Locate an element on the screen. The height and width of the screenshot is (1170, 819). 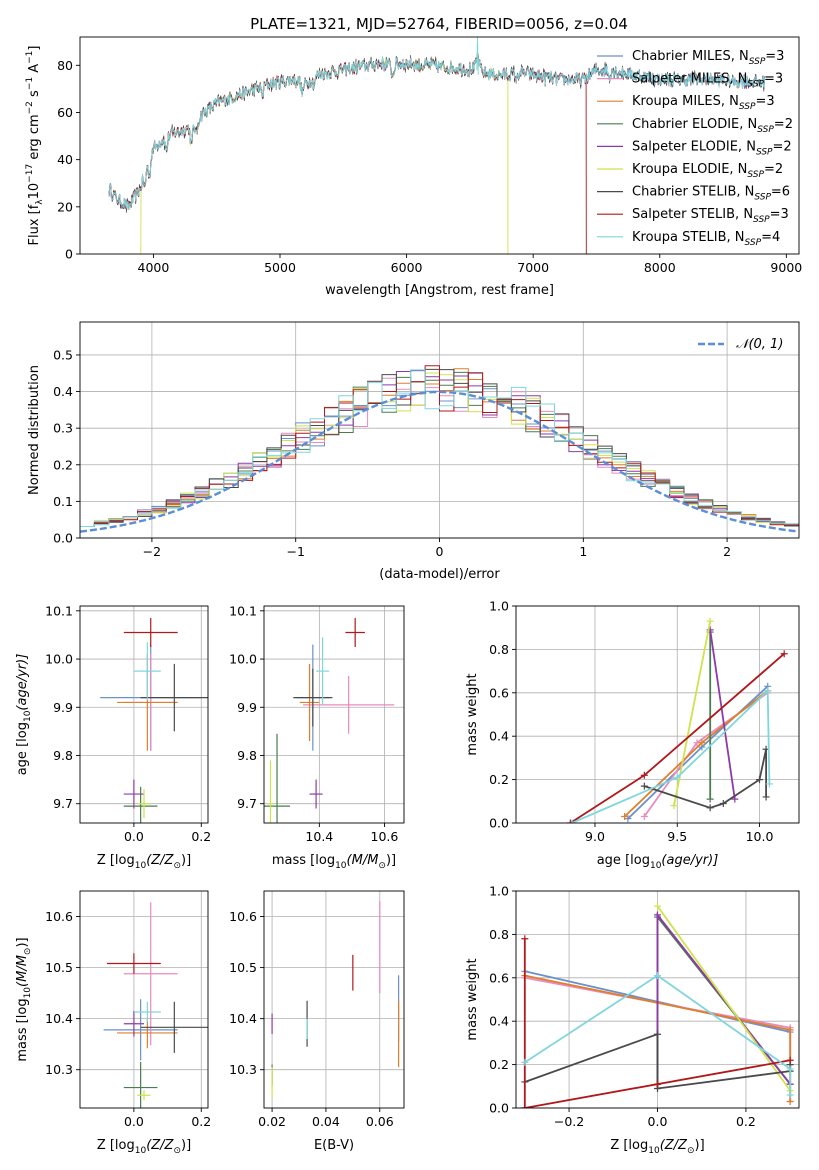
weight-line-kroupa-elodie is located at coordinates (723, 998).